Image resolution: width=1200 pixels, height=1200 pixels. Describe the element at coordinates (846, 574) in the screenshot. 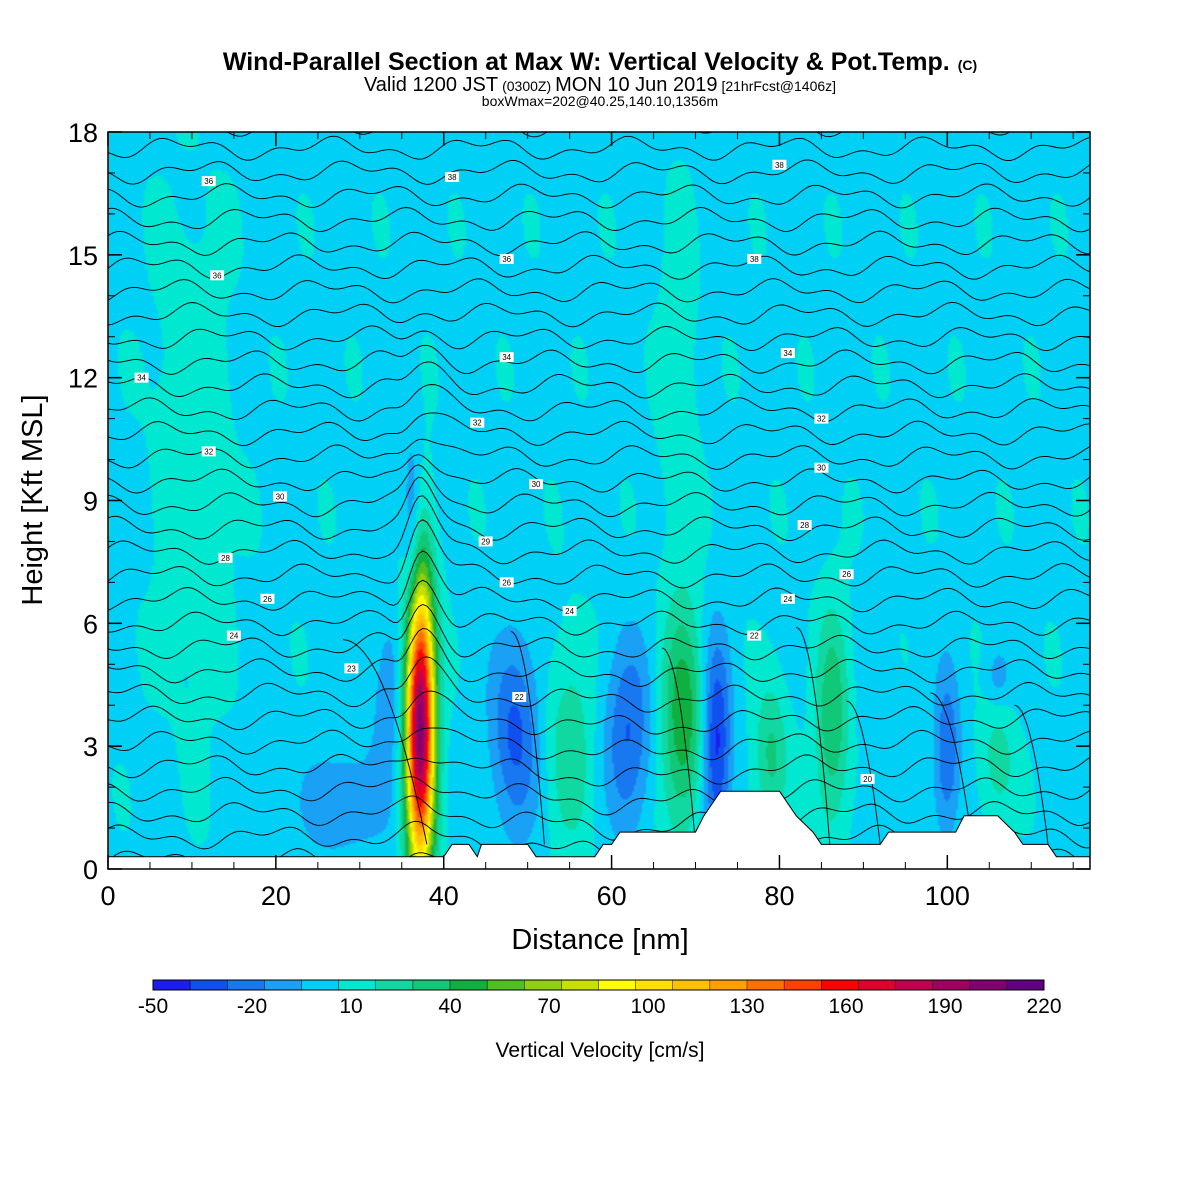

I see `theta-label-text: 26` at that location.